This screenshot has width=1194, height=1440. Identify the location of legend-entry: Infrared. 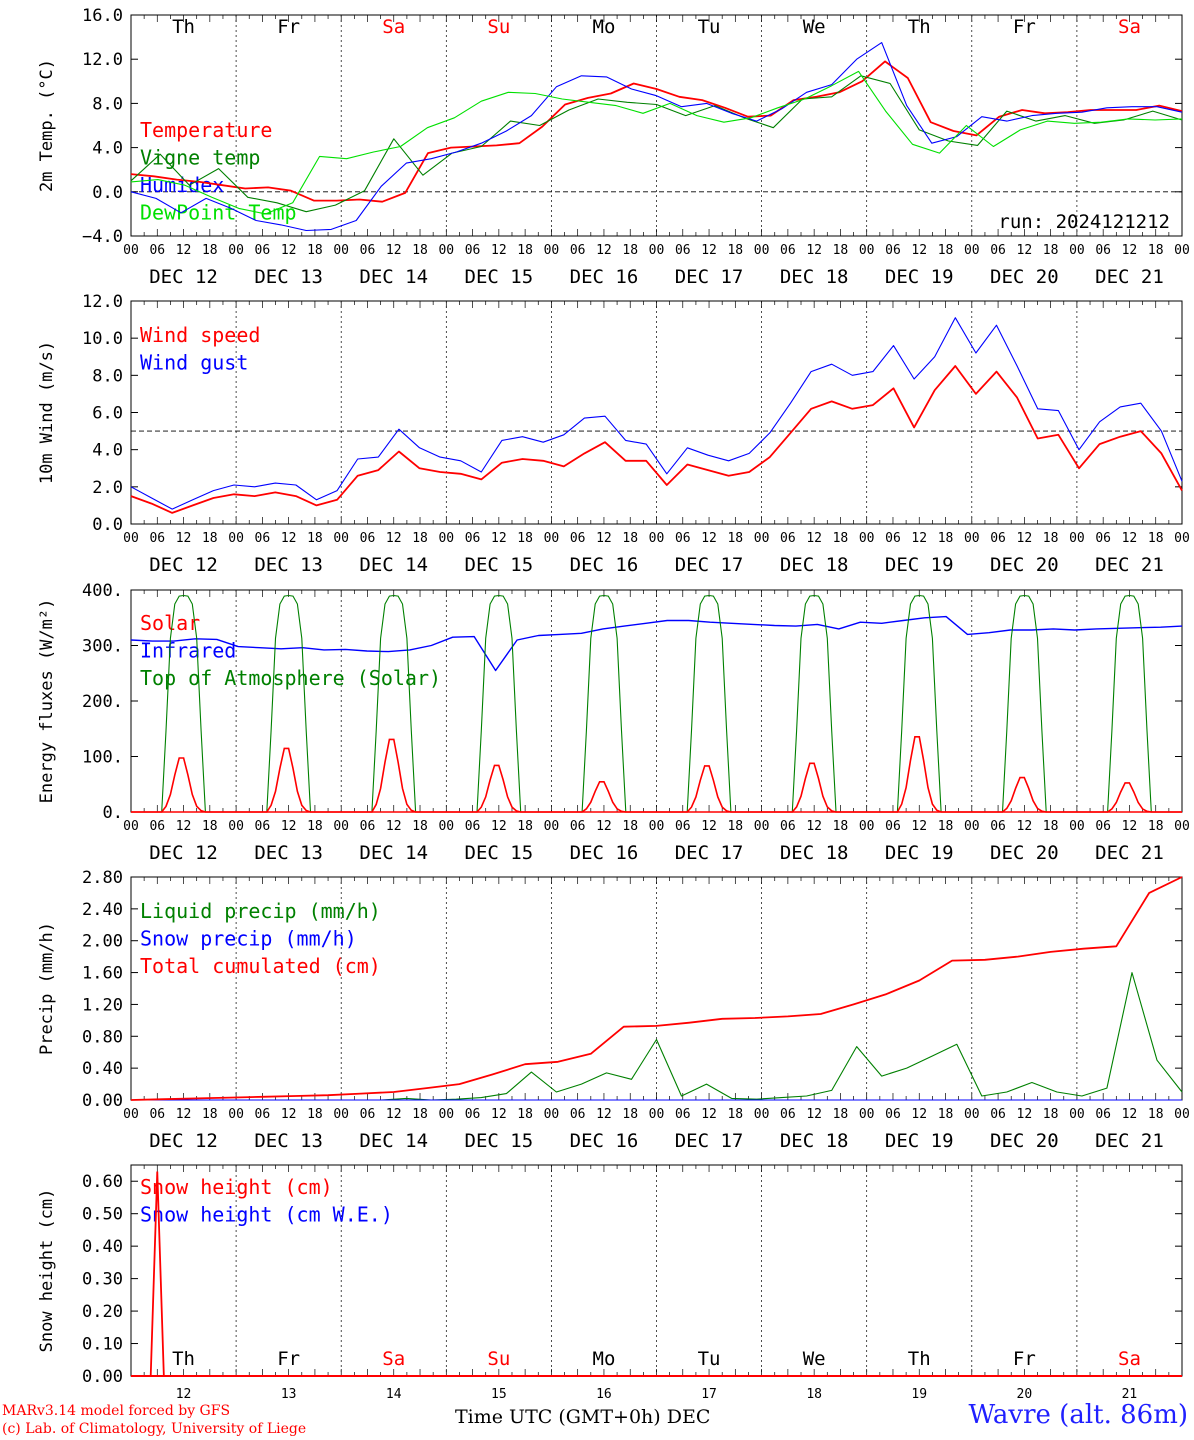
(188, 651).